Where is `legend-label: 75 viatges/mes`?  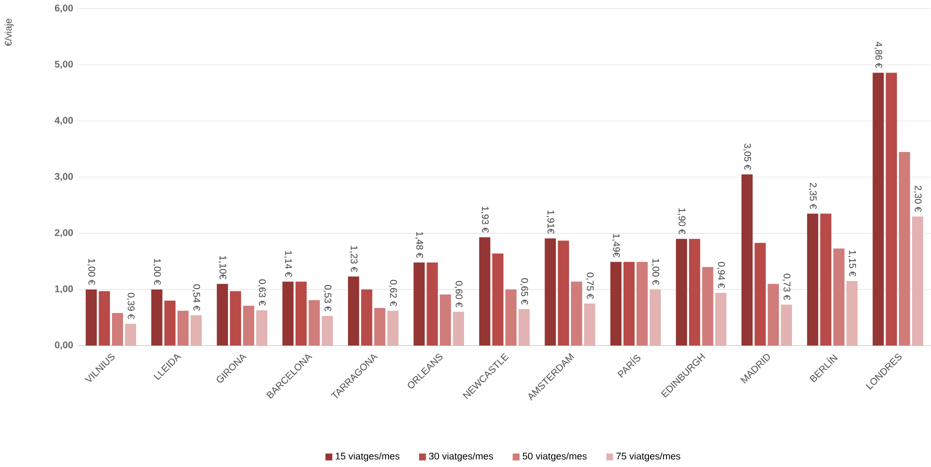
legend-label: 75 viatges/mes is located at coordinates (648, 457).